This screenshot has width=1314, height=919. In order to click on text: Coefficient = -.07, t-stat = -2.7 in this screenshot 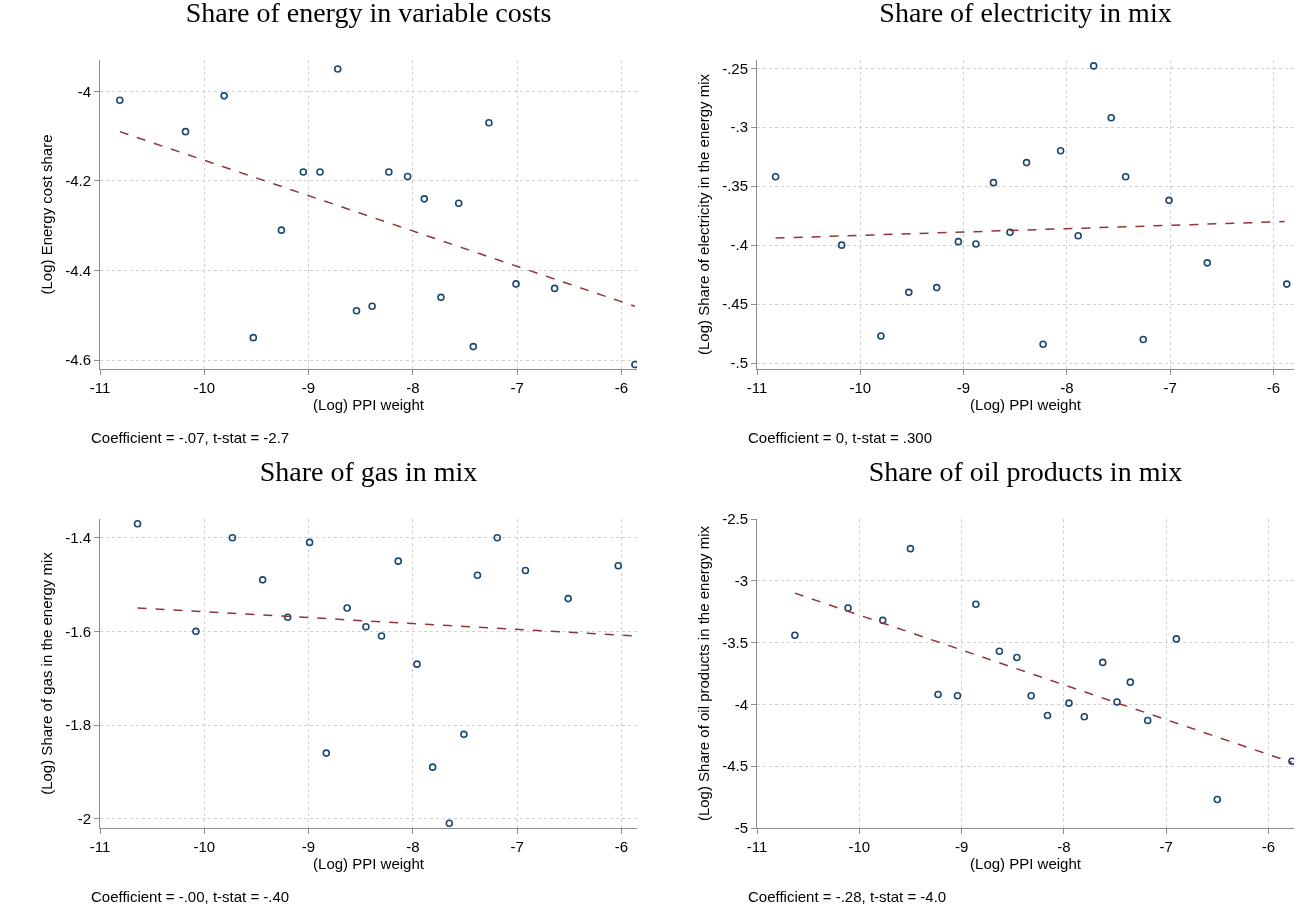, I will do `click(190, 437)`.